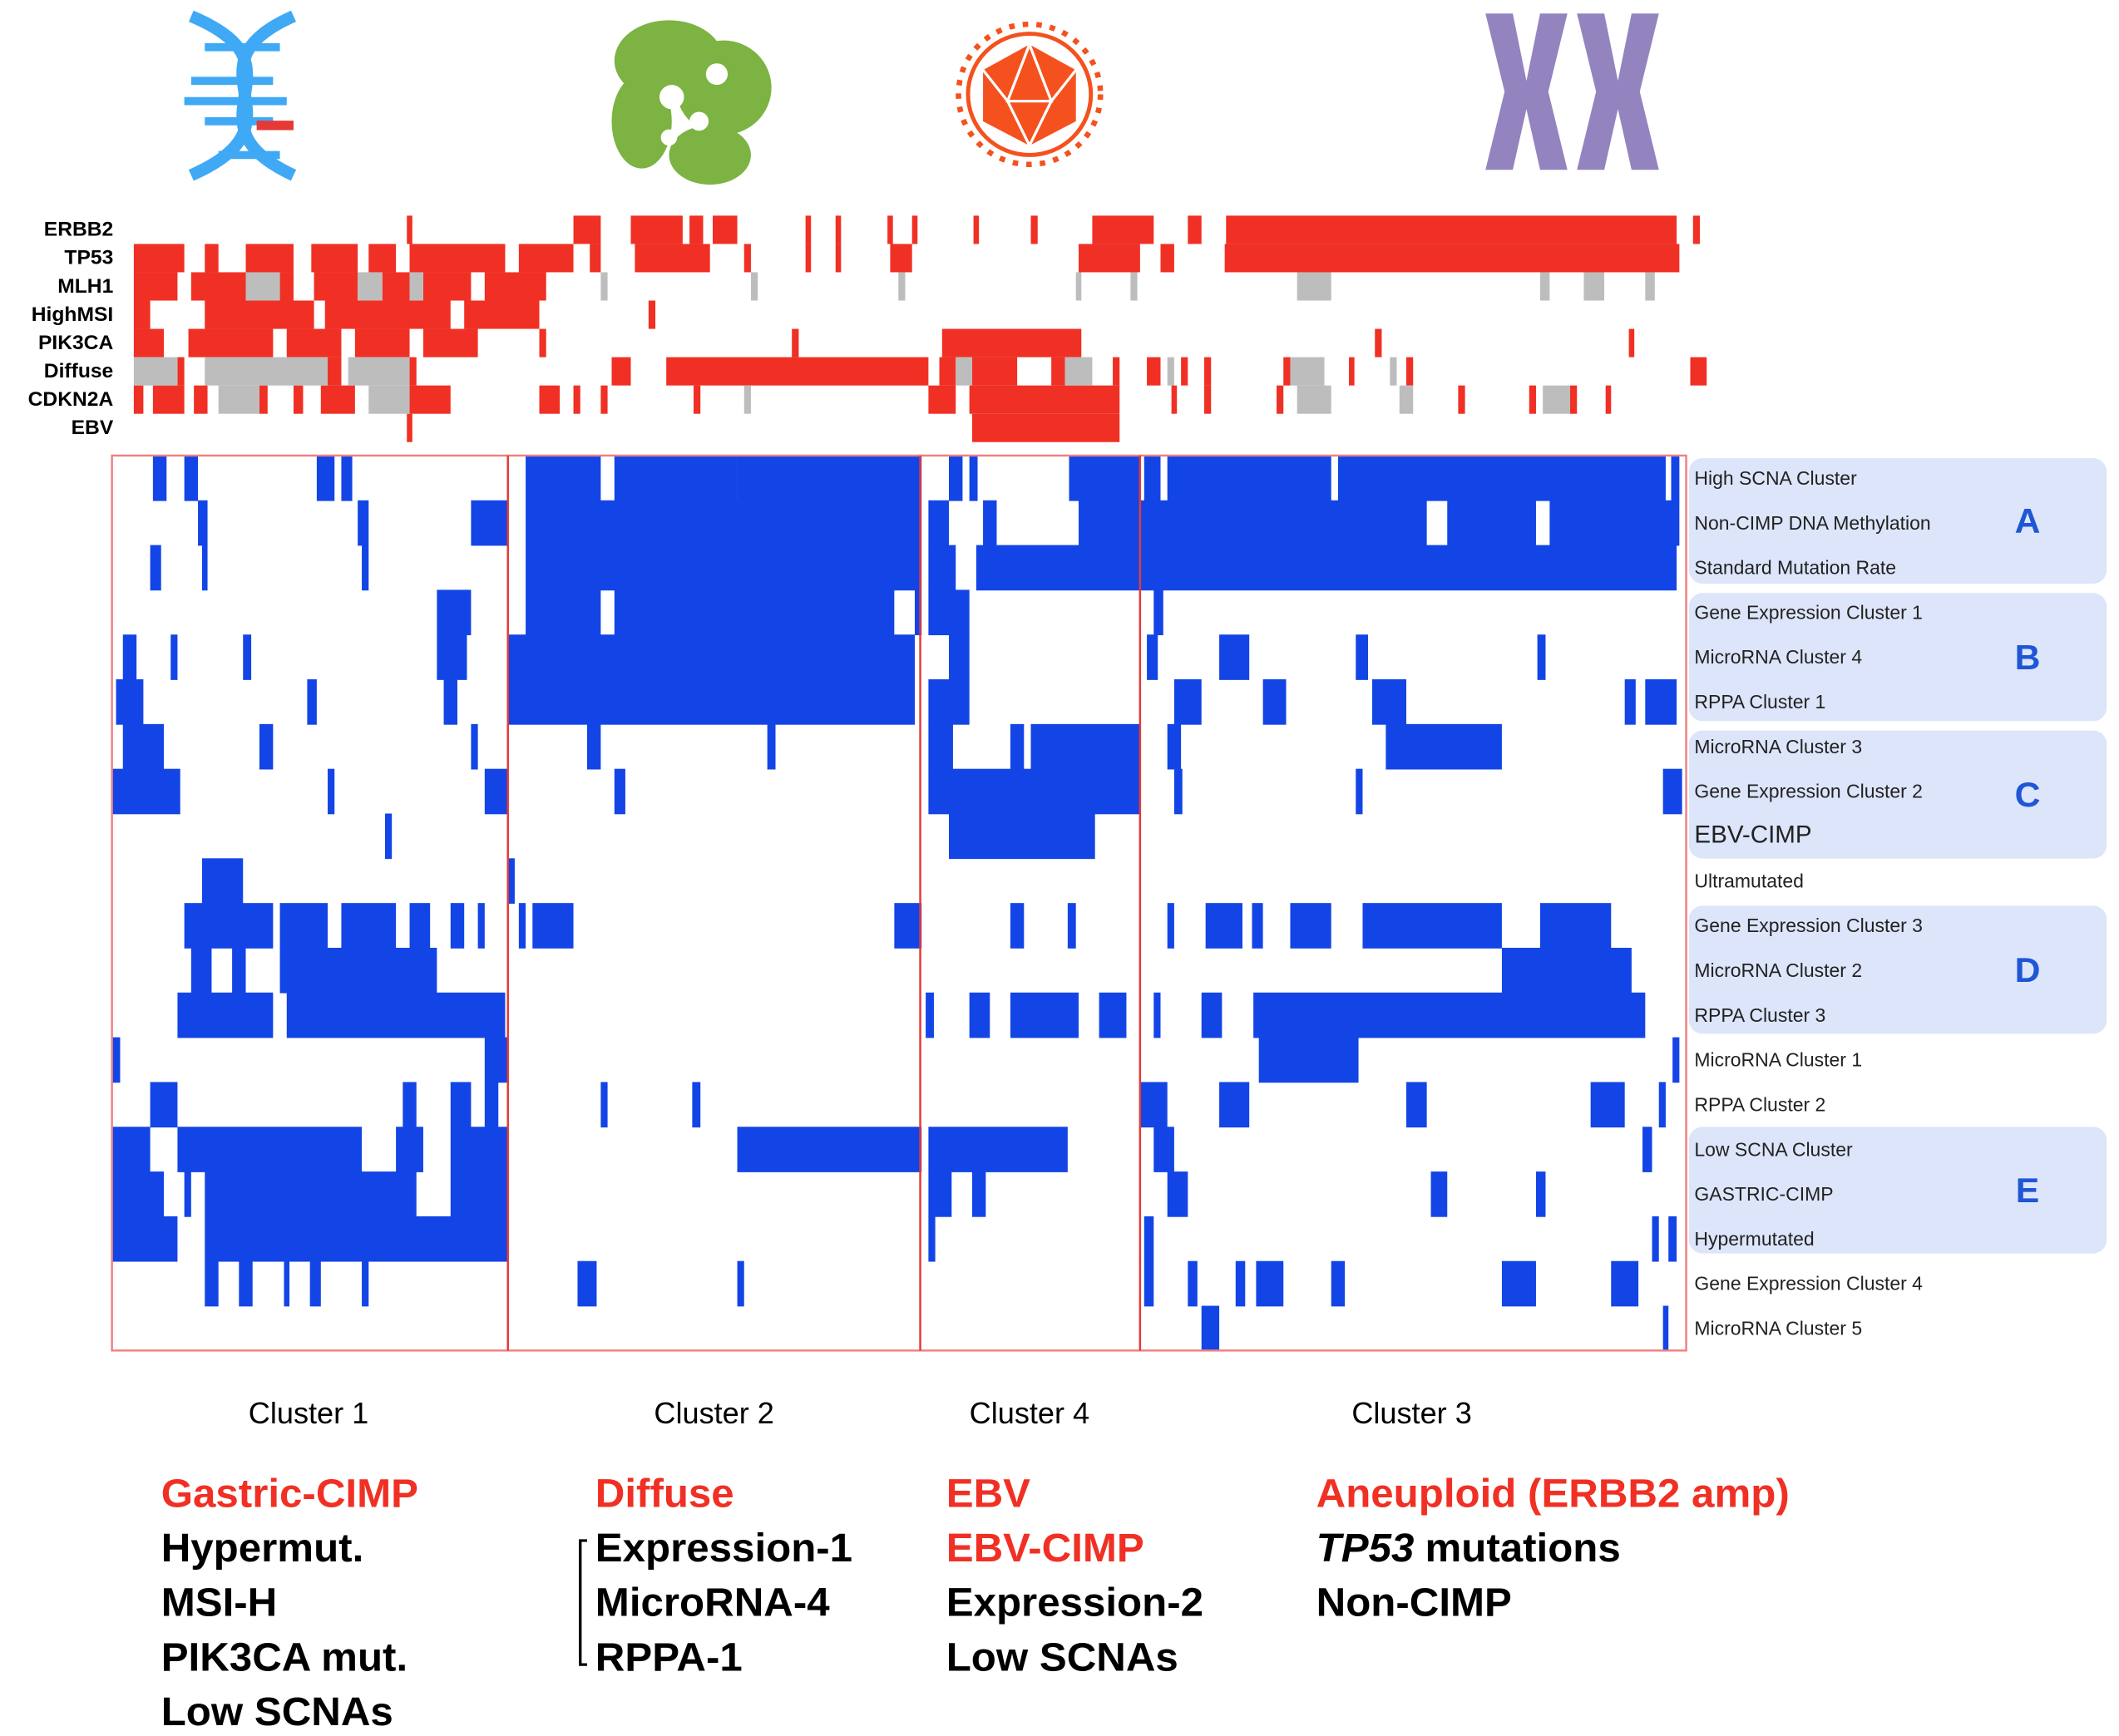  I want to click on row-label: Ultramutated, so click(1749, 881).